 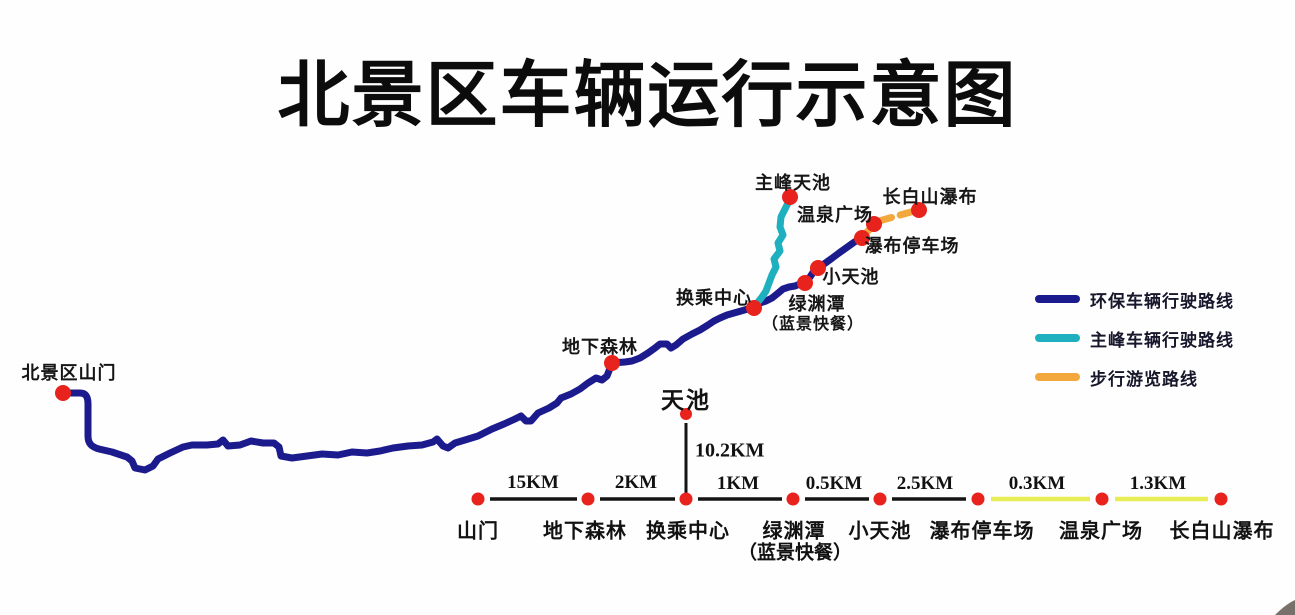 What do you see at coordinates (1102, 499) in the screenshot?
I see `scale-dot-hot-spring-square` at bounding box center [1102, 499].